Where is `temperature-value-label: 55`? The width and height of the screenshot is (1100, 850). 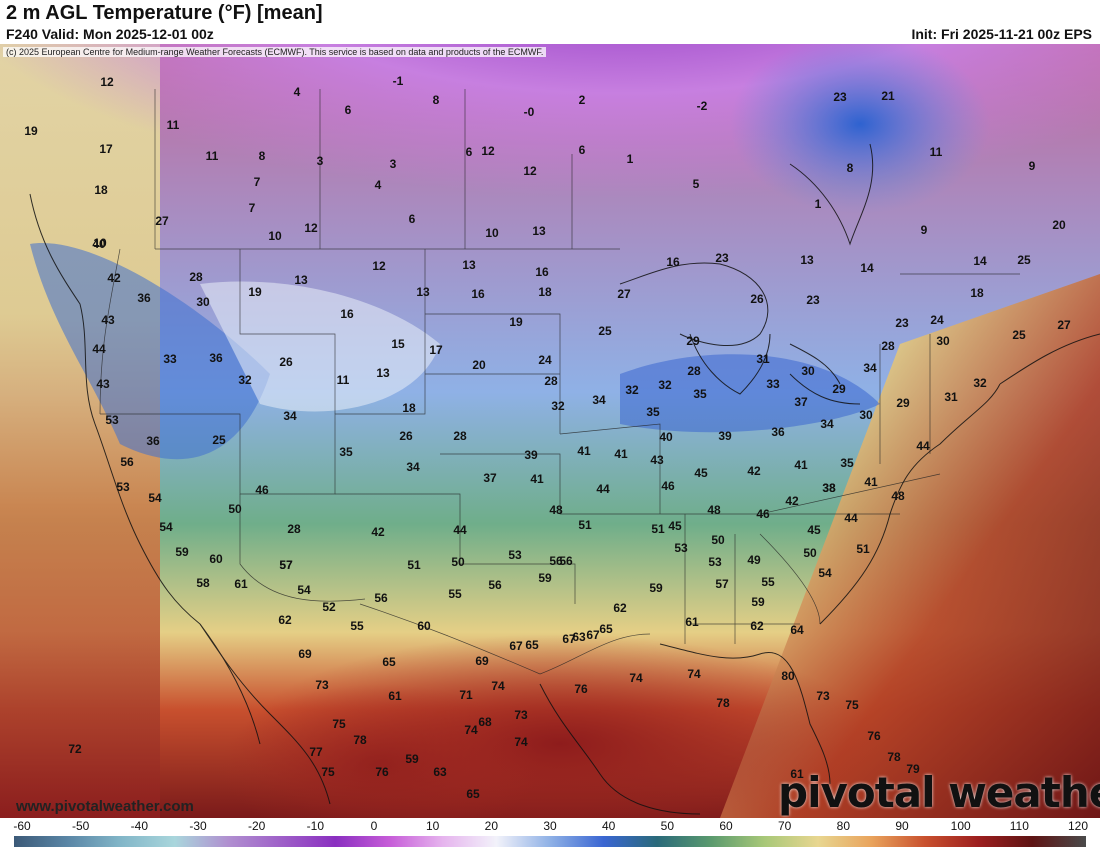
temperature-value-label: 55 is located at coordinates (768, 582).